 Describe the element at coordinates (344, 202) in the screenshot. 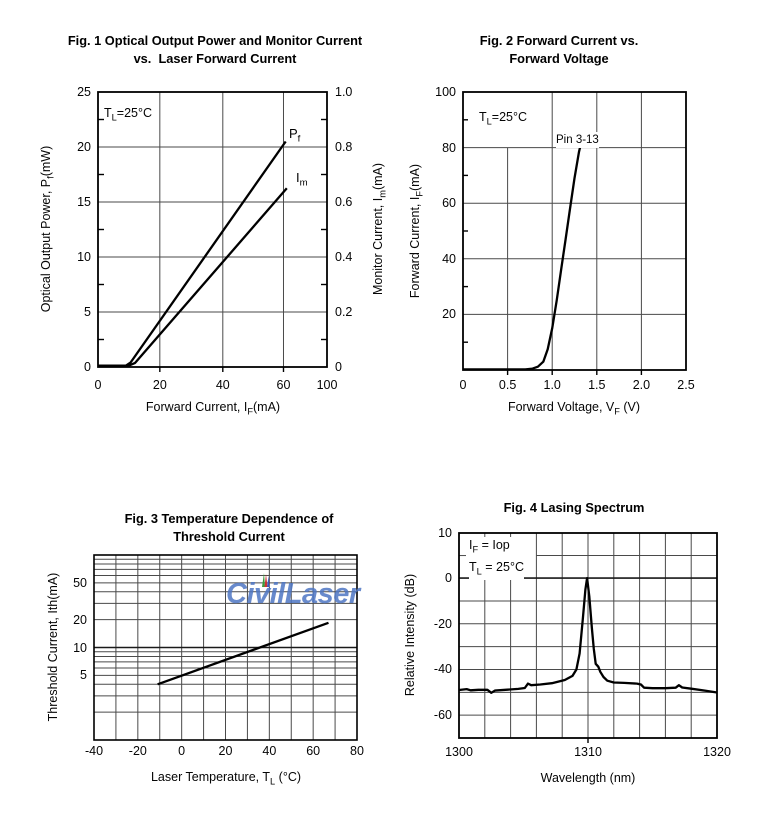

I see `fig1-y2-tick-label: 0.6` at that location.